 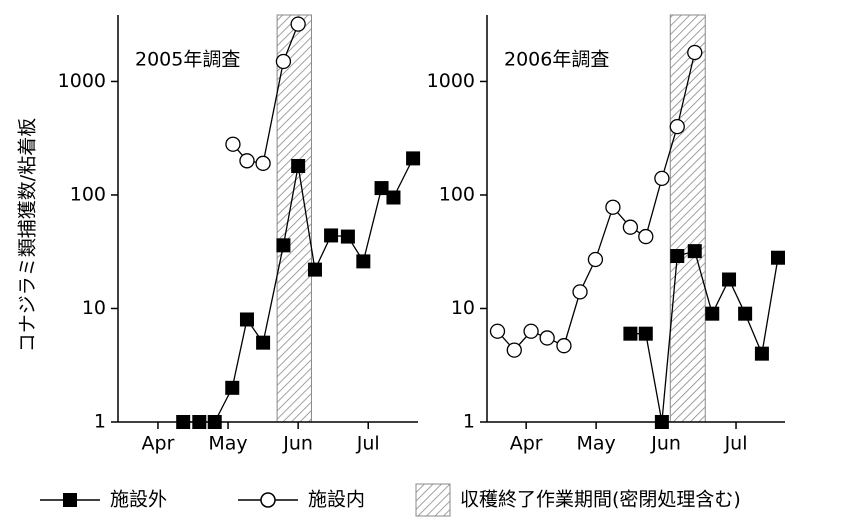 What do you see at coordinates (187, 60) in the screenshot?
I see `panel-title: 2005年調査` at bounding box center [187, 60].